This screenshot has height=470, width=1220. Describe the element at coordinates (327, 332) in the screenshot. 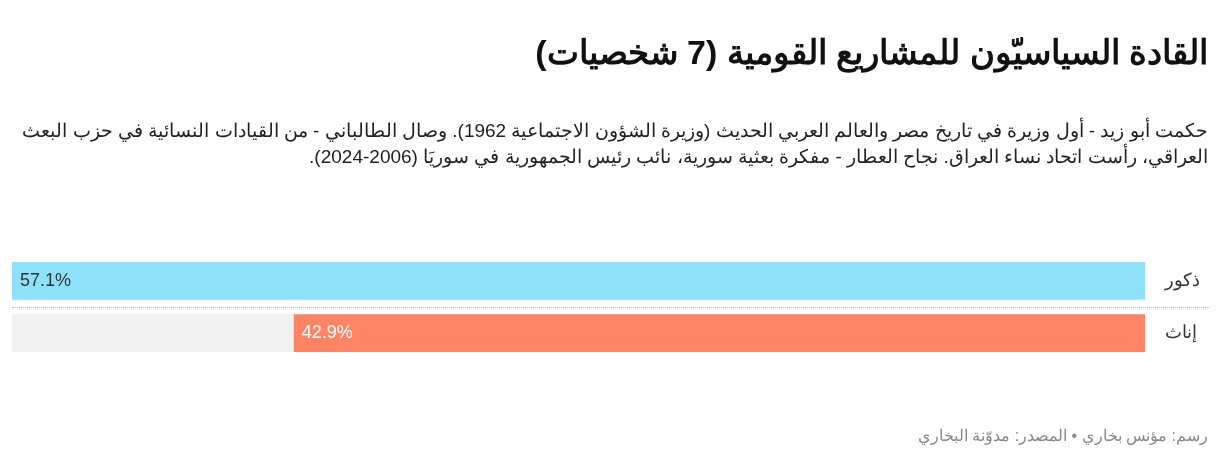

I see `data-label: 42.9%` at that location.